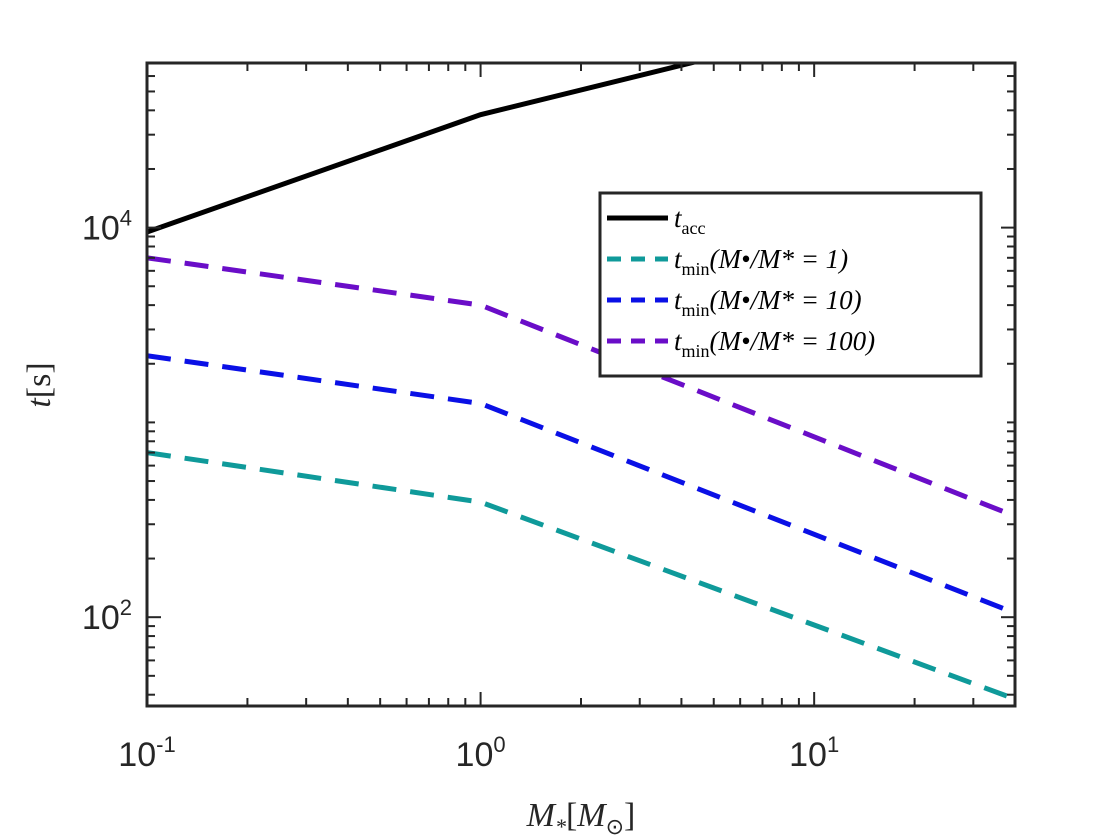  What do you see at coordinates (581, 818) in the screenshot?
I see `x-axis-label: M*[M⊙]` at bounding box center [581, 818].